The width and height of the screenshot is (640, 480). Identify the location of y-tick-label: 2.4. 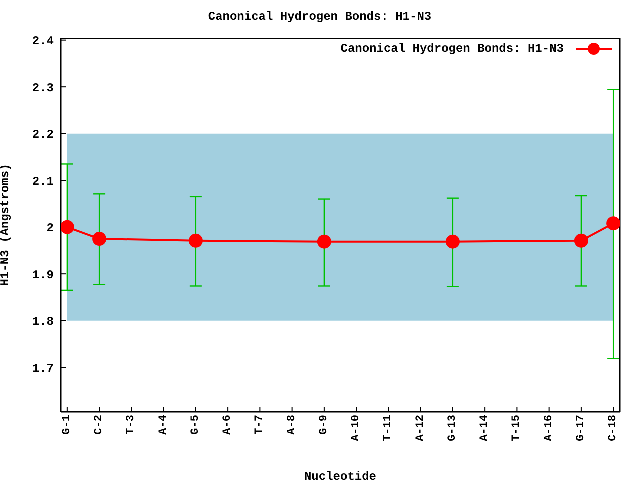
(43, 41).